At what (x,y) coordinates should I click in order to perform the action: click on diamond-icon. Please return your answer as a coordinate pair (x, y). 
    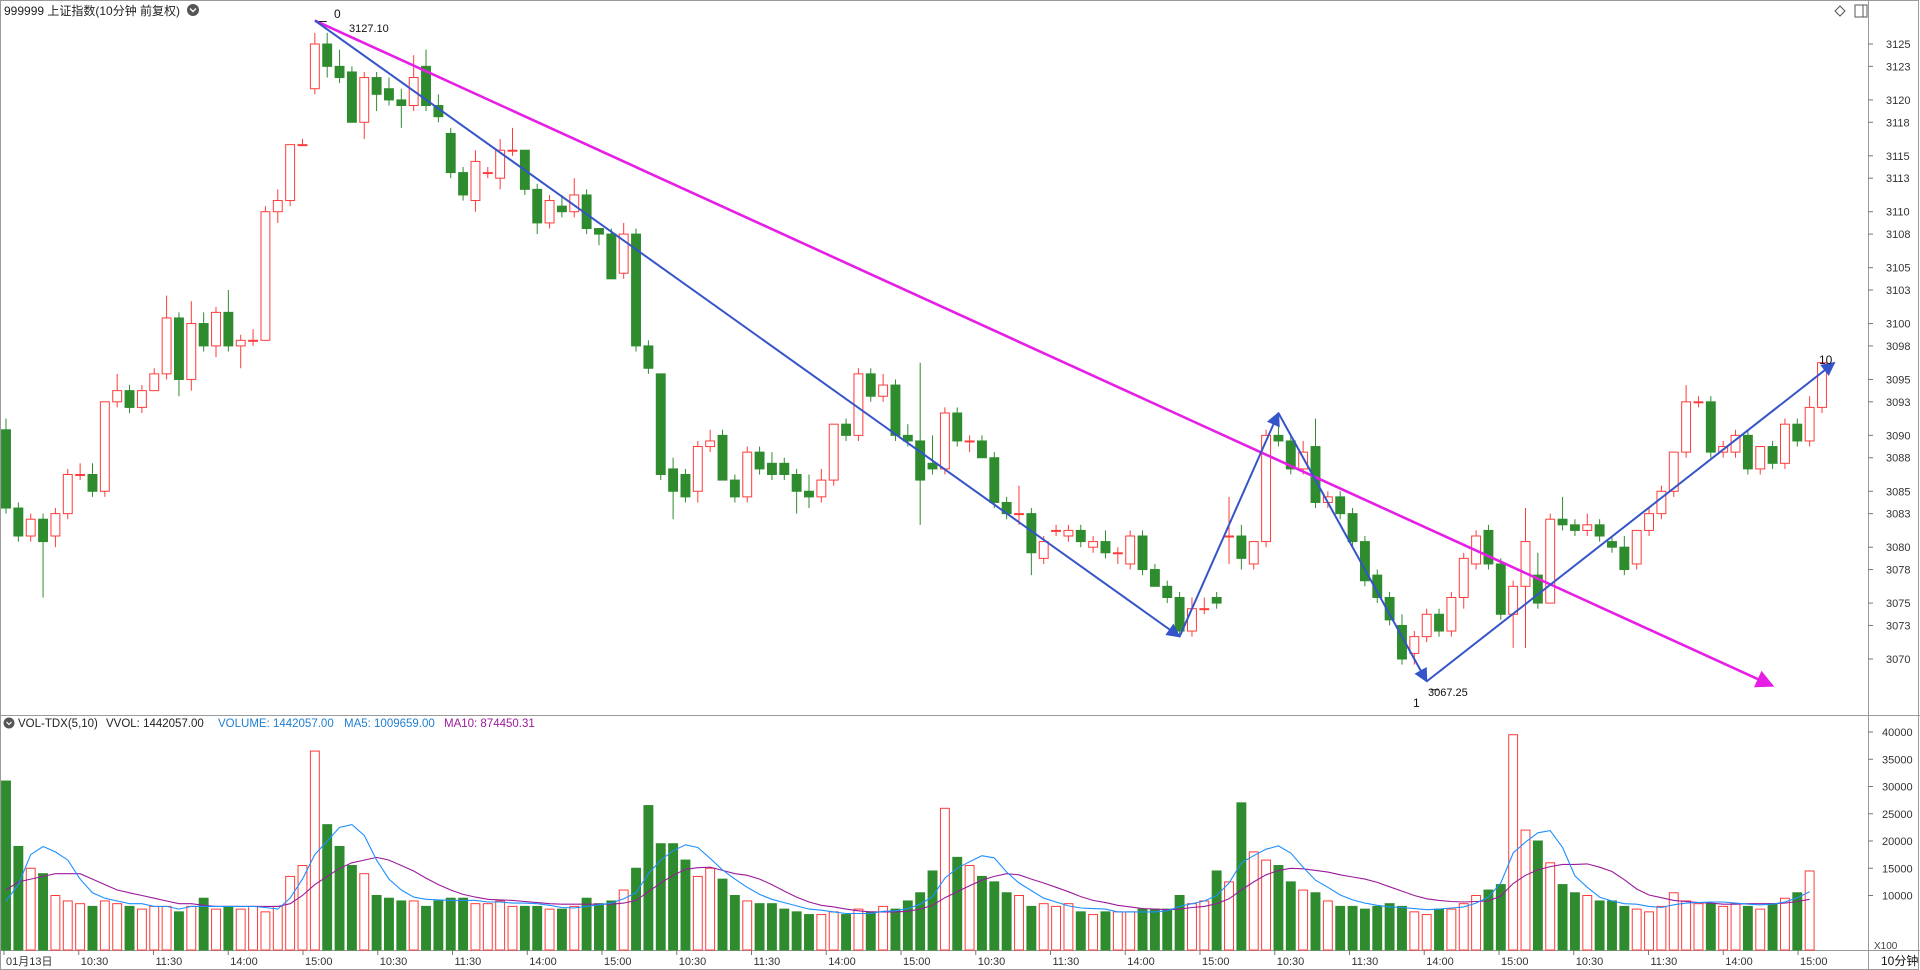
    Looking at the image, I should click on (1840, 11).